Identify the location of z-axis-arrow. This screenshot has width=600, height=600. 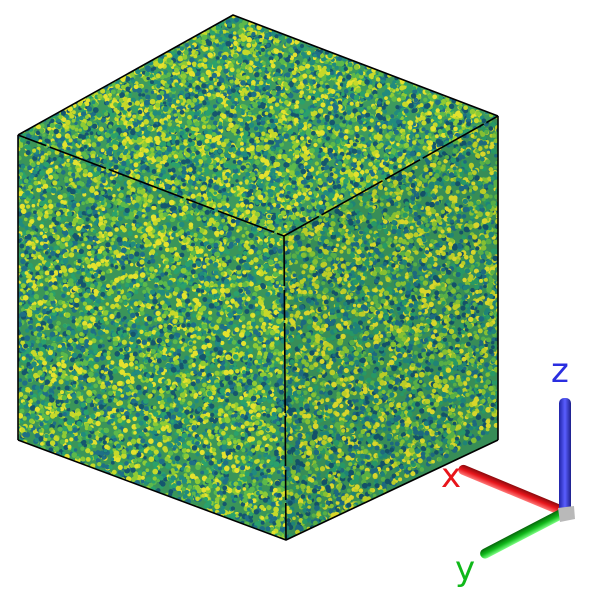
(565, 455).